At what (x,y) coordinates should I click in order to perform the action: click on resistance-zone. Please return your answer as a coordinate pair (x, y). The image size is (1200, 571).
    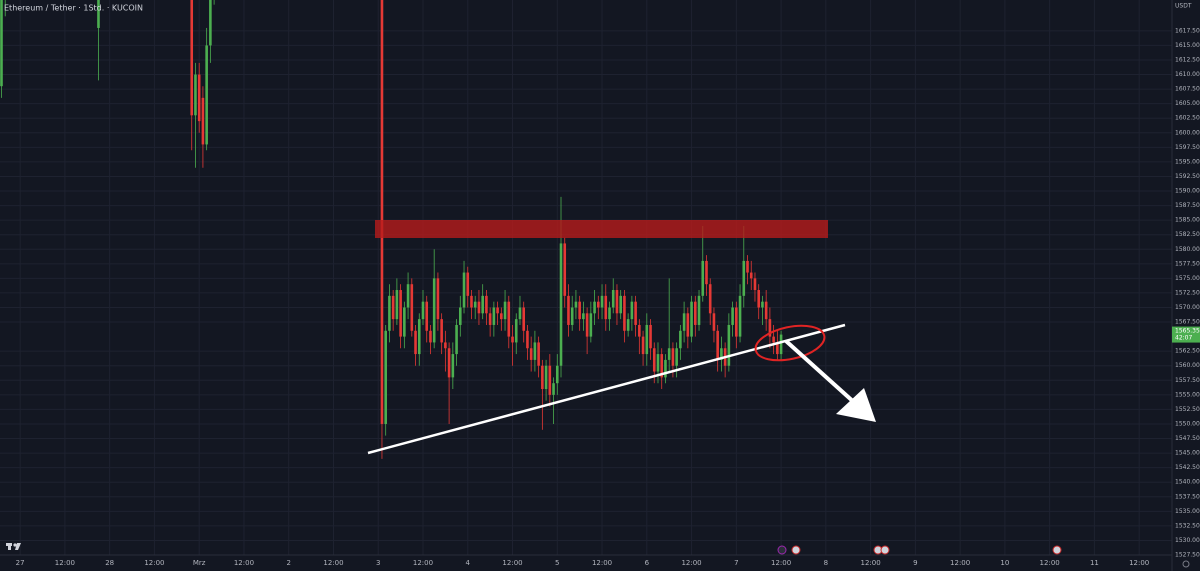
    Looking at the image, I should click on (601, 229).